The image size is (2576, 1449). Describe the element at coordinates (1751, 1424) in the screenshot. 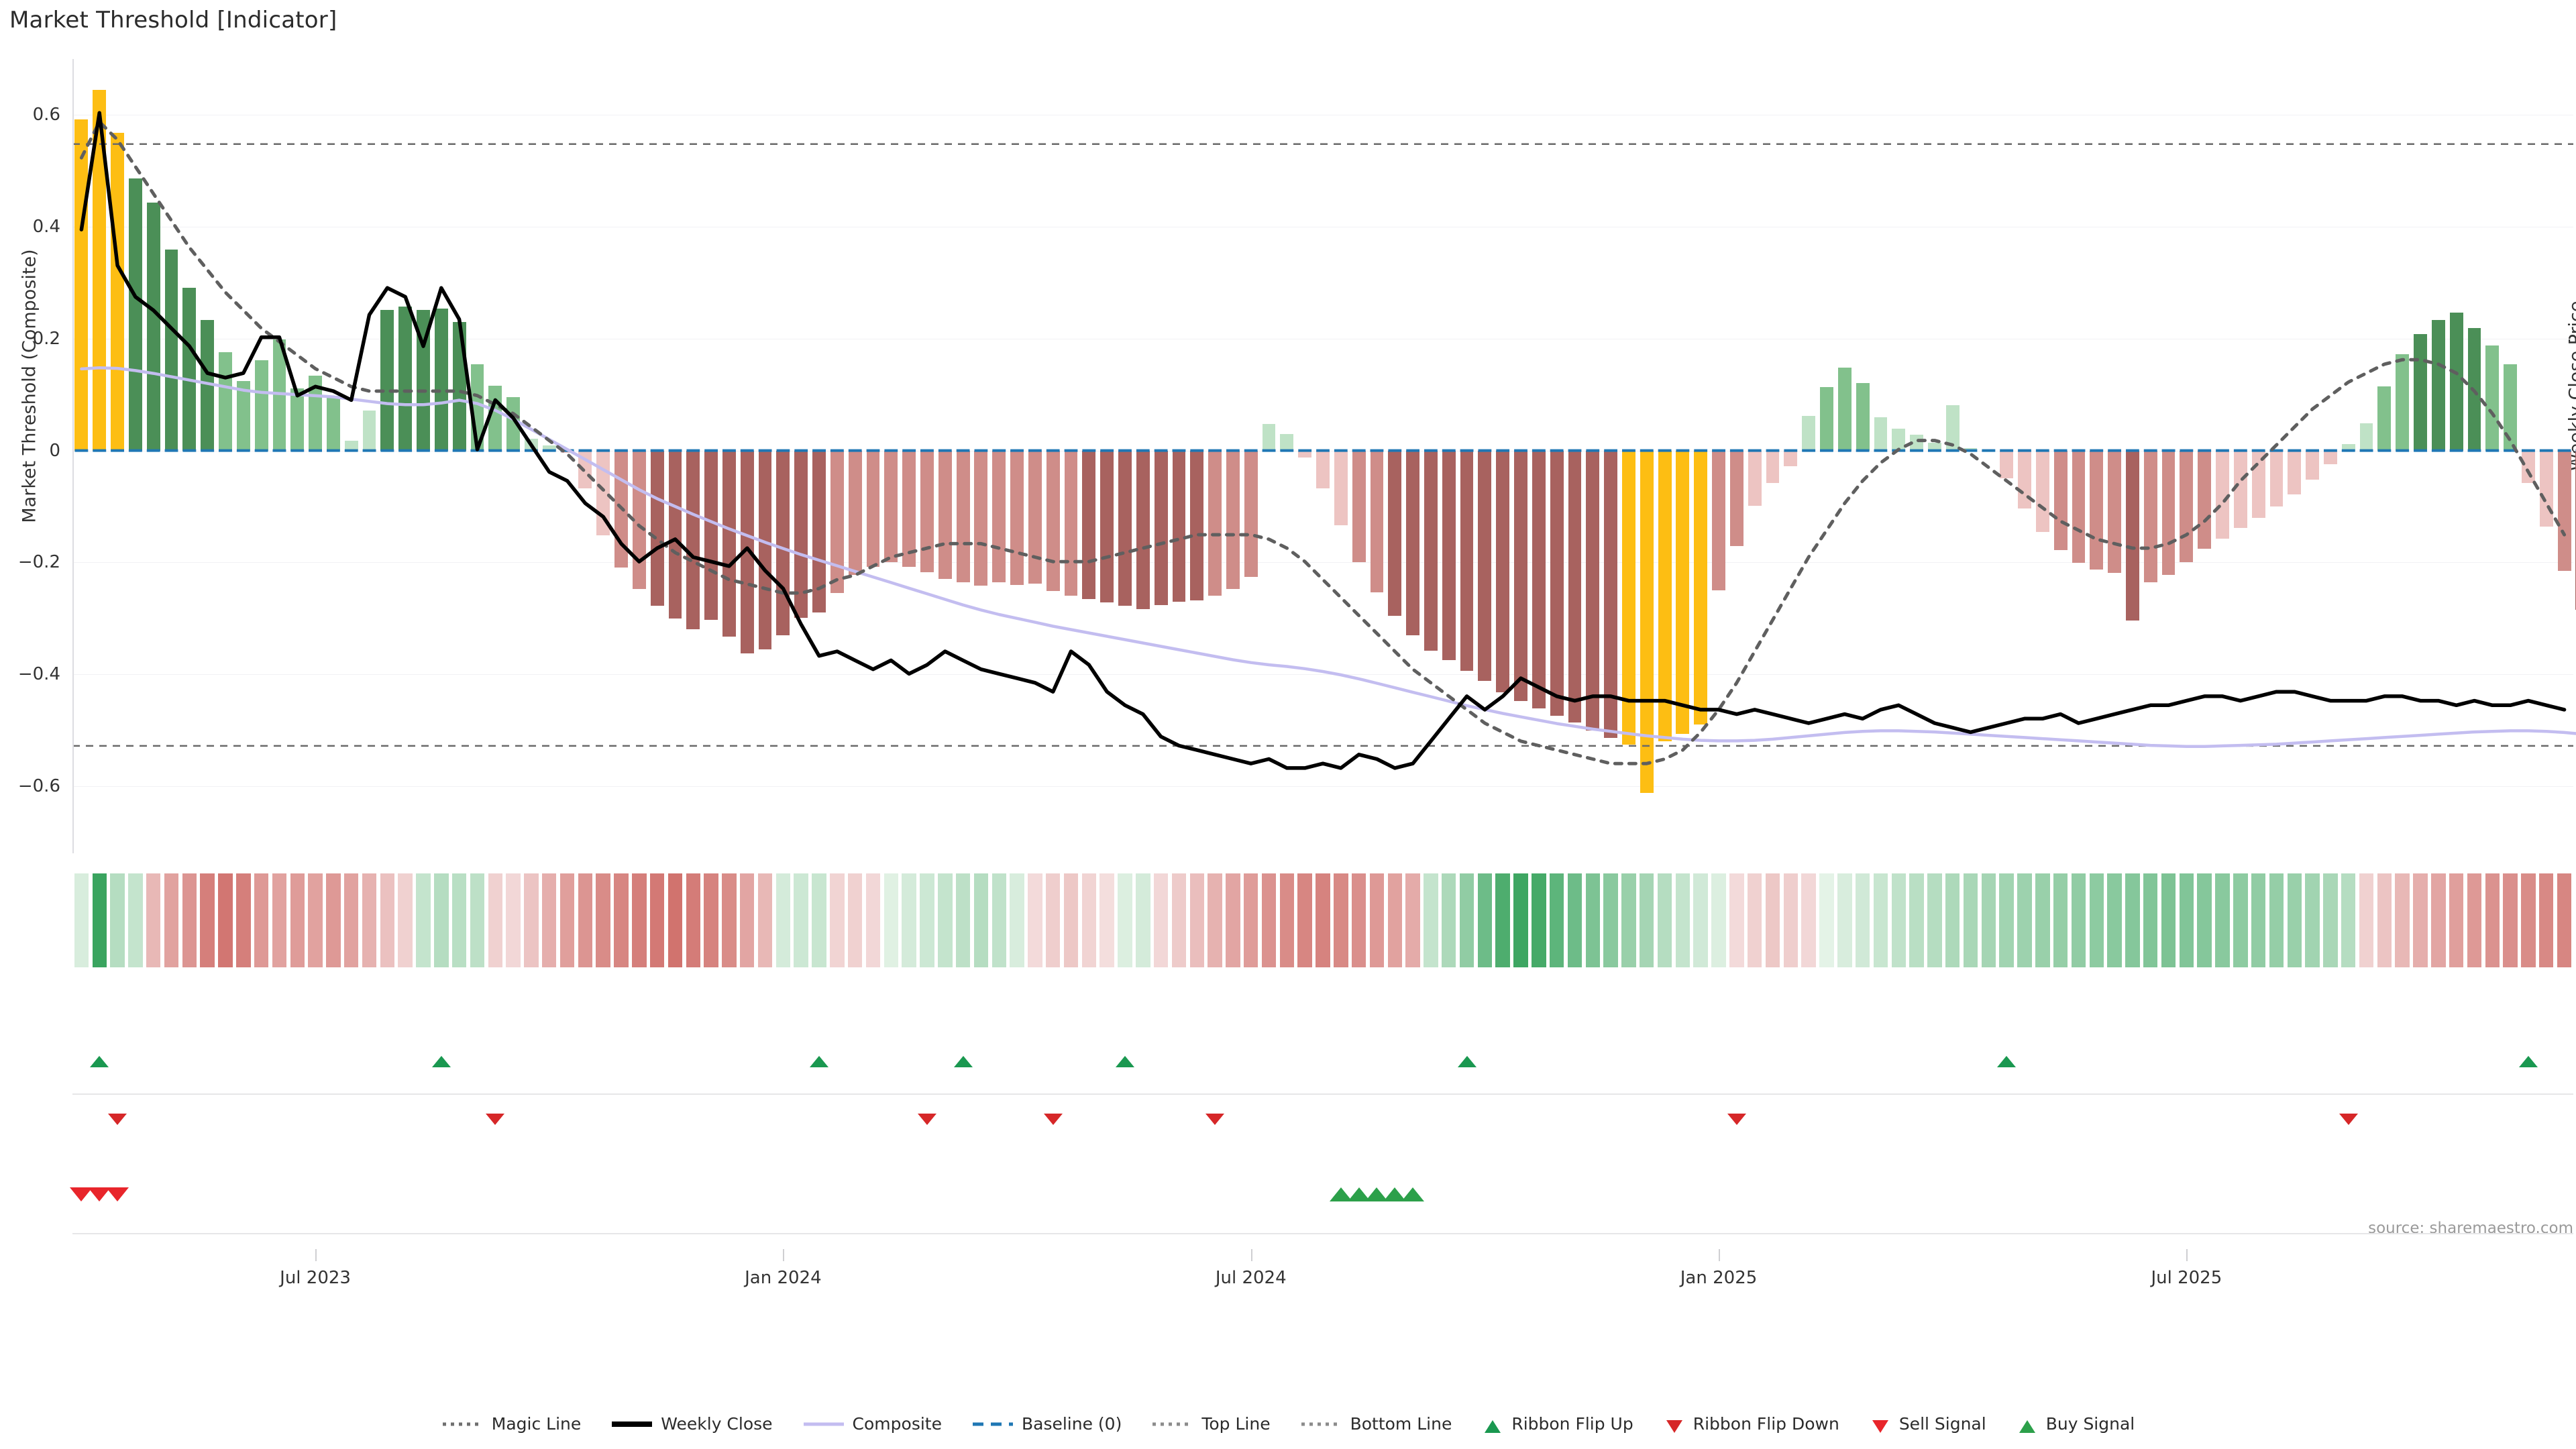

I see `legend-item: Ribbon Flip Down` at that location.